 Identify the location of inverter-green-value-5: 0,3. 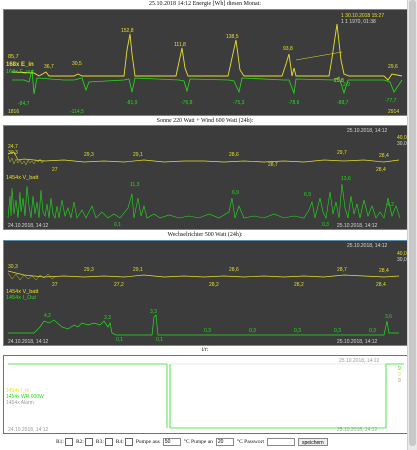
(252, 331).